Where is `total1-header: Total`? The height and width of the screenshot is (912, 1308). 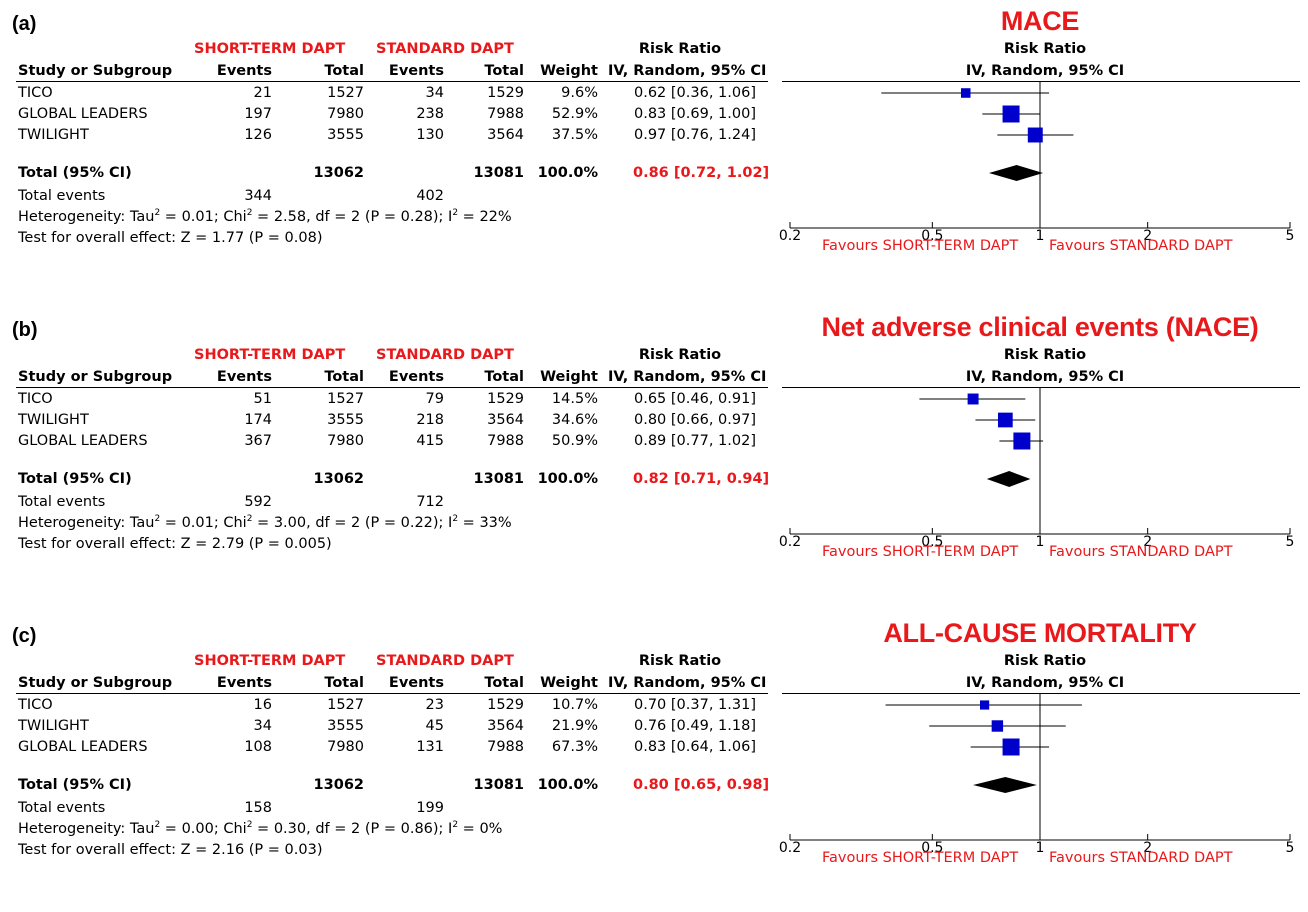 total1-header: Total is located at coordinates (344, 377).